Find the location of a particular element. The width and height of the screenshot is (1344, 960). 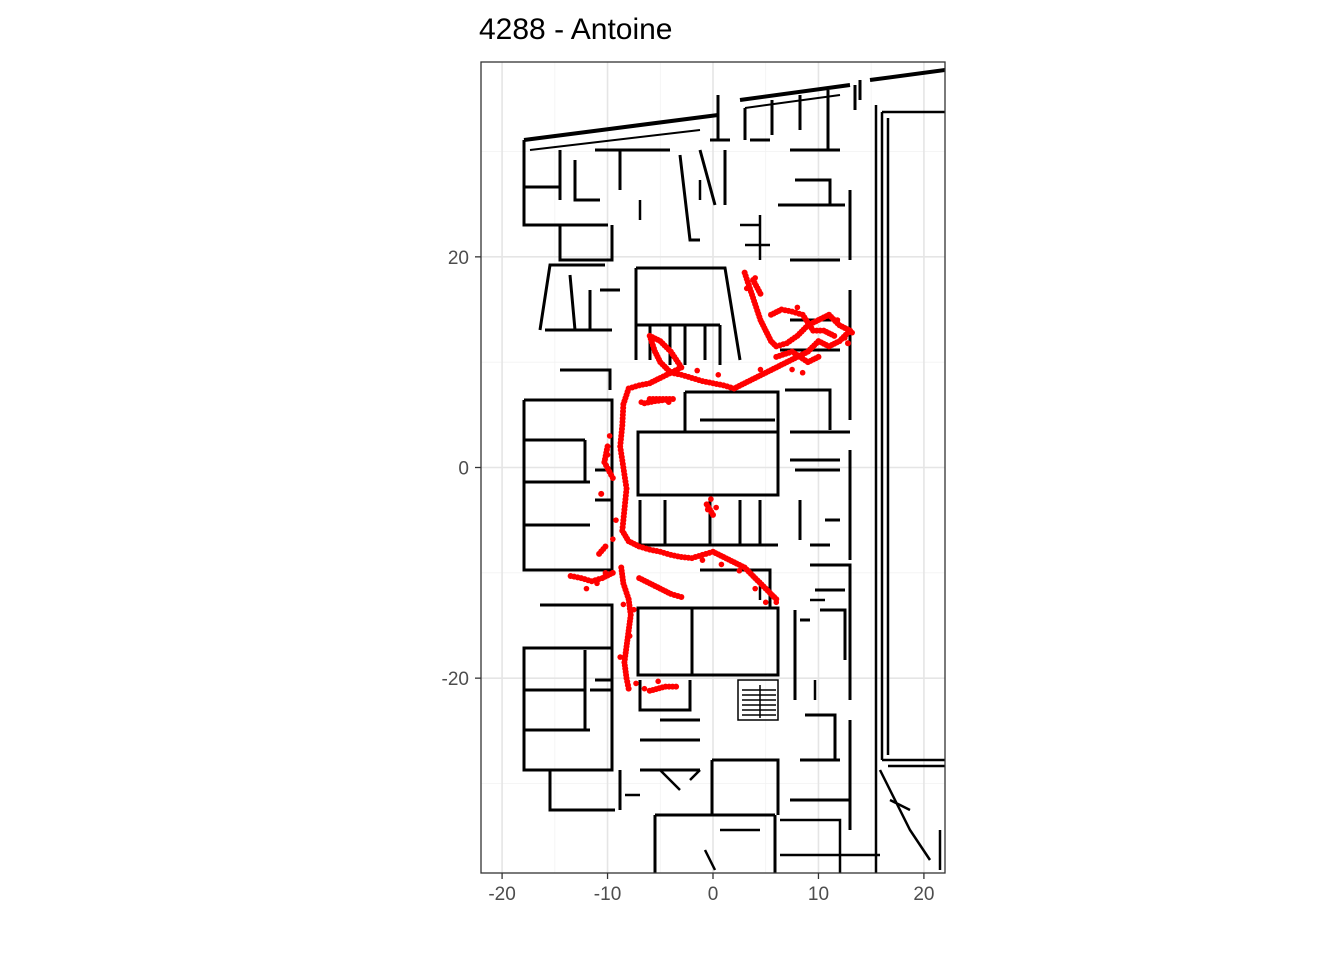

wall-dashes is located at coordinates (725, 488).